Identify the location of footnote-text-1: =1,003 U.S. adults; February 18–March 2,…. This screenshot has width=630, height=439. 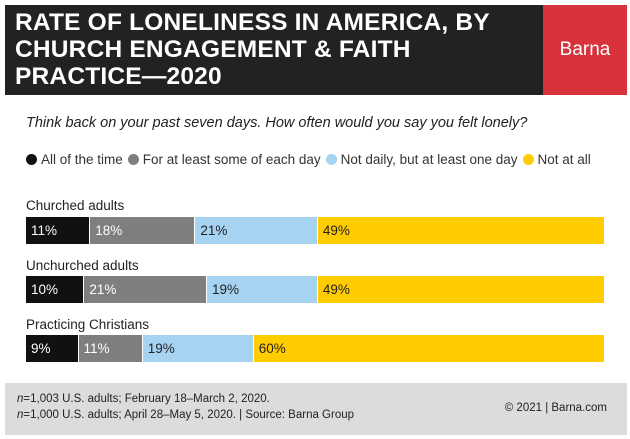
(146, 399).